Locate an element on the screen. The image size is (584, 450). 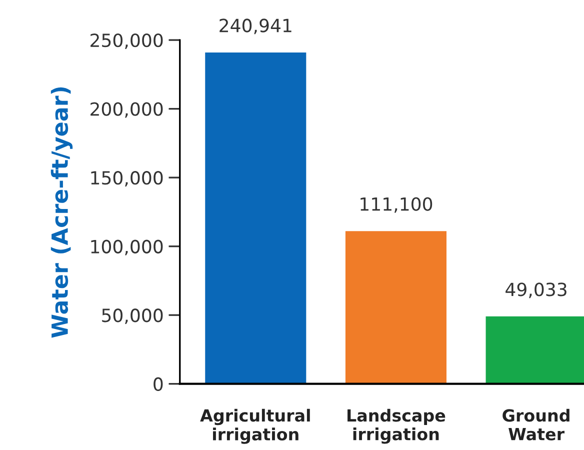
data-label: 49,033 is located at coordinates (536, 290).